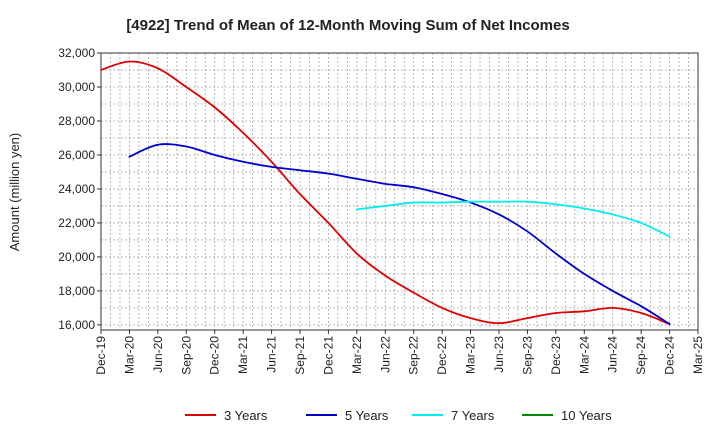 The height and width of the screenshot is (440, 720). What do you see at coordinates (243, 355) in the screenshot?
I see `x-tick-label: Mar-21` at bounding box center [243, 355].